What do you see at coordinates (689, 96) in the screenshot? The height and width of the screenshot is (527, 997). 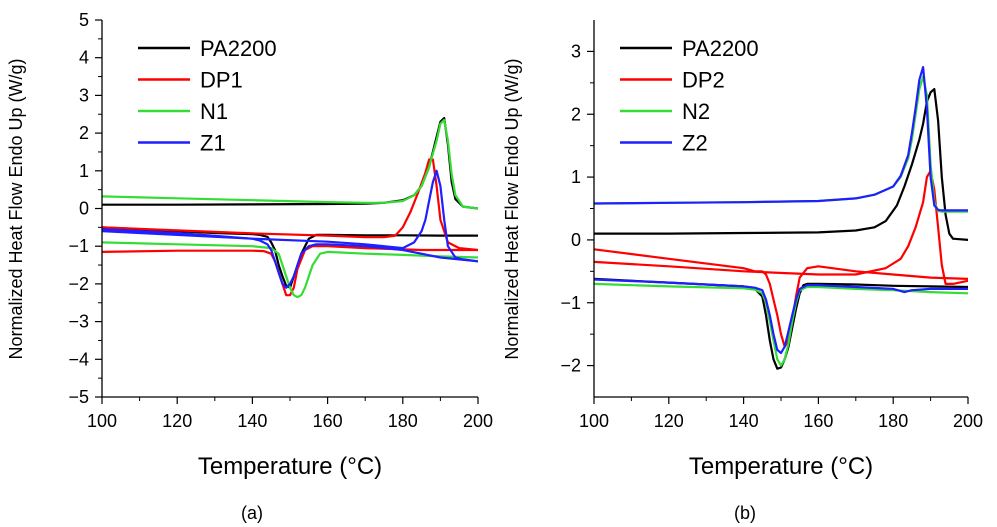 I see `legend: PA2200 DP2 N2 Z2` at bounding box center [689, 96].